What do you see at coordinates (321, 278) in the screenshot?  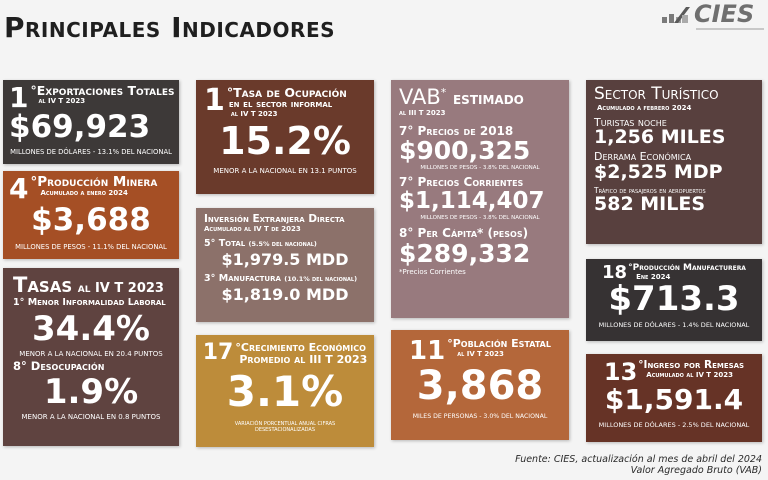 I see `manuf-note: (10.1% del nacional)` at bounding box center [321, 278].